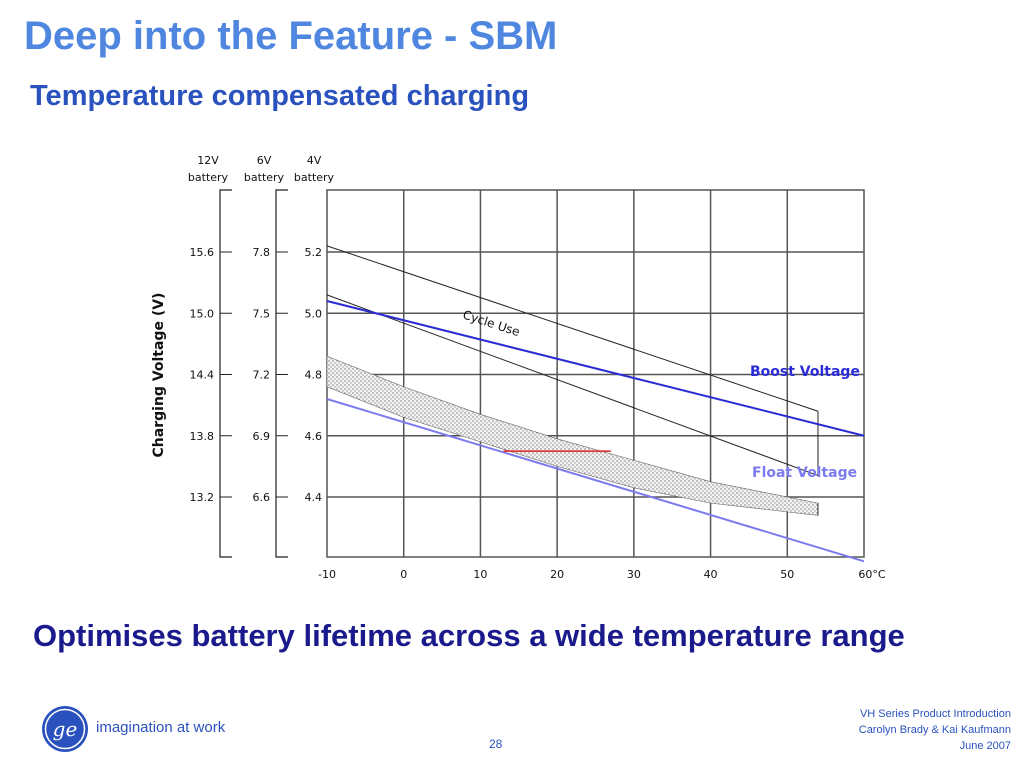 Image resolution: width=1024 pixels, height=768 pixels. I want to click on x-tick-label: 20, so click(557, 574).